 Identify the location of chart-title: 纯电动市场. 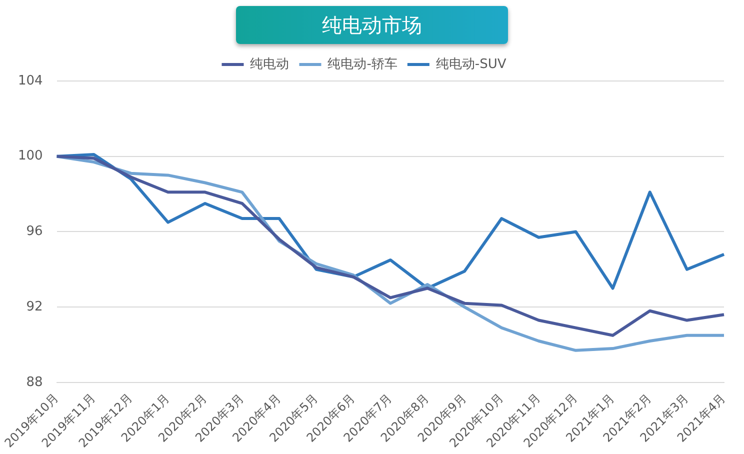
(372, 25).